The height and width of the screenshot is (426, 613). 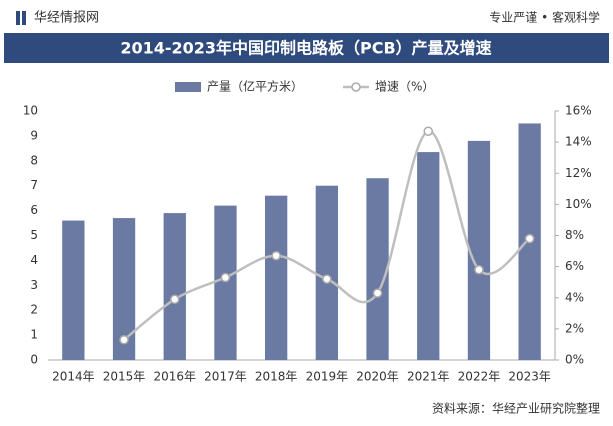 I want to click on y2-tick-label: 14%, so click(x=578, y=142).